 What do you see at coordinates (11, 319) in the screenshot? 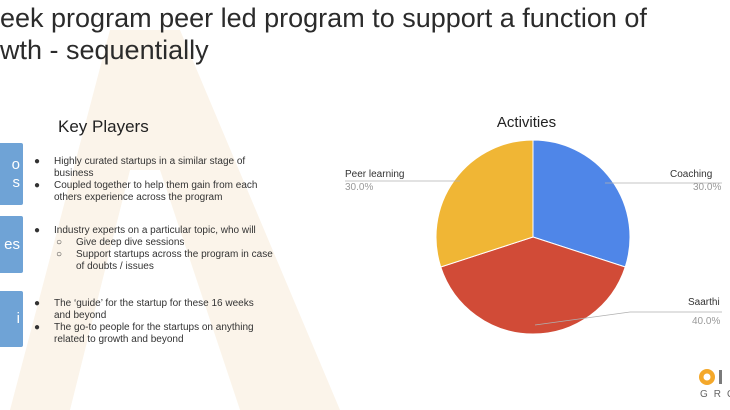
I see `tab-saarthi: i` at bounding box center [11, 319].